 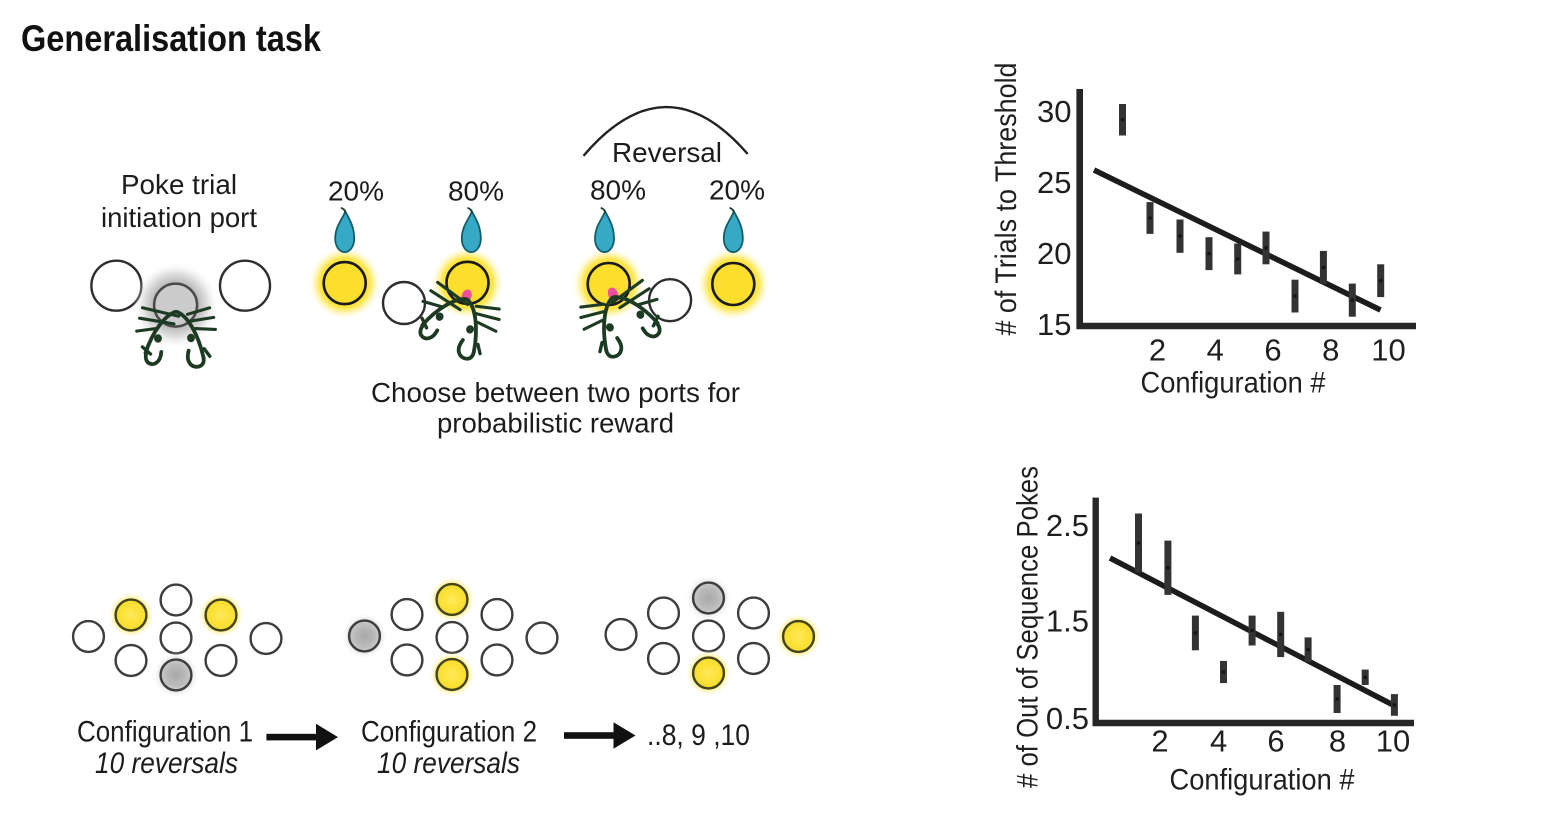 I want to click on svg-text: 1.5, so click(x=1067, y=621).